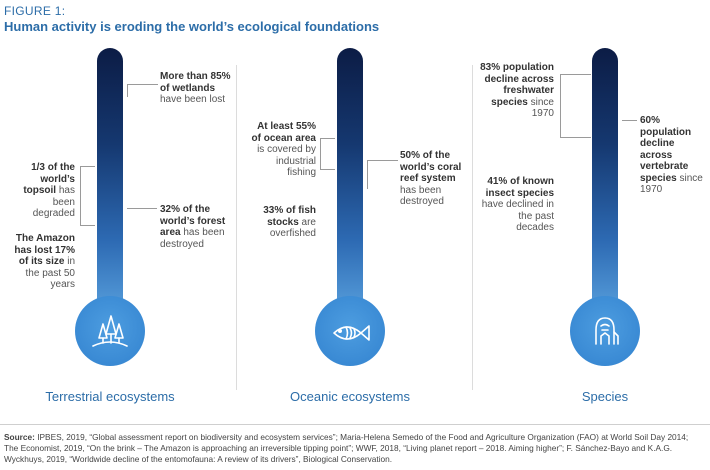  I want to click on species-label: Species, so click(605, 396).